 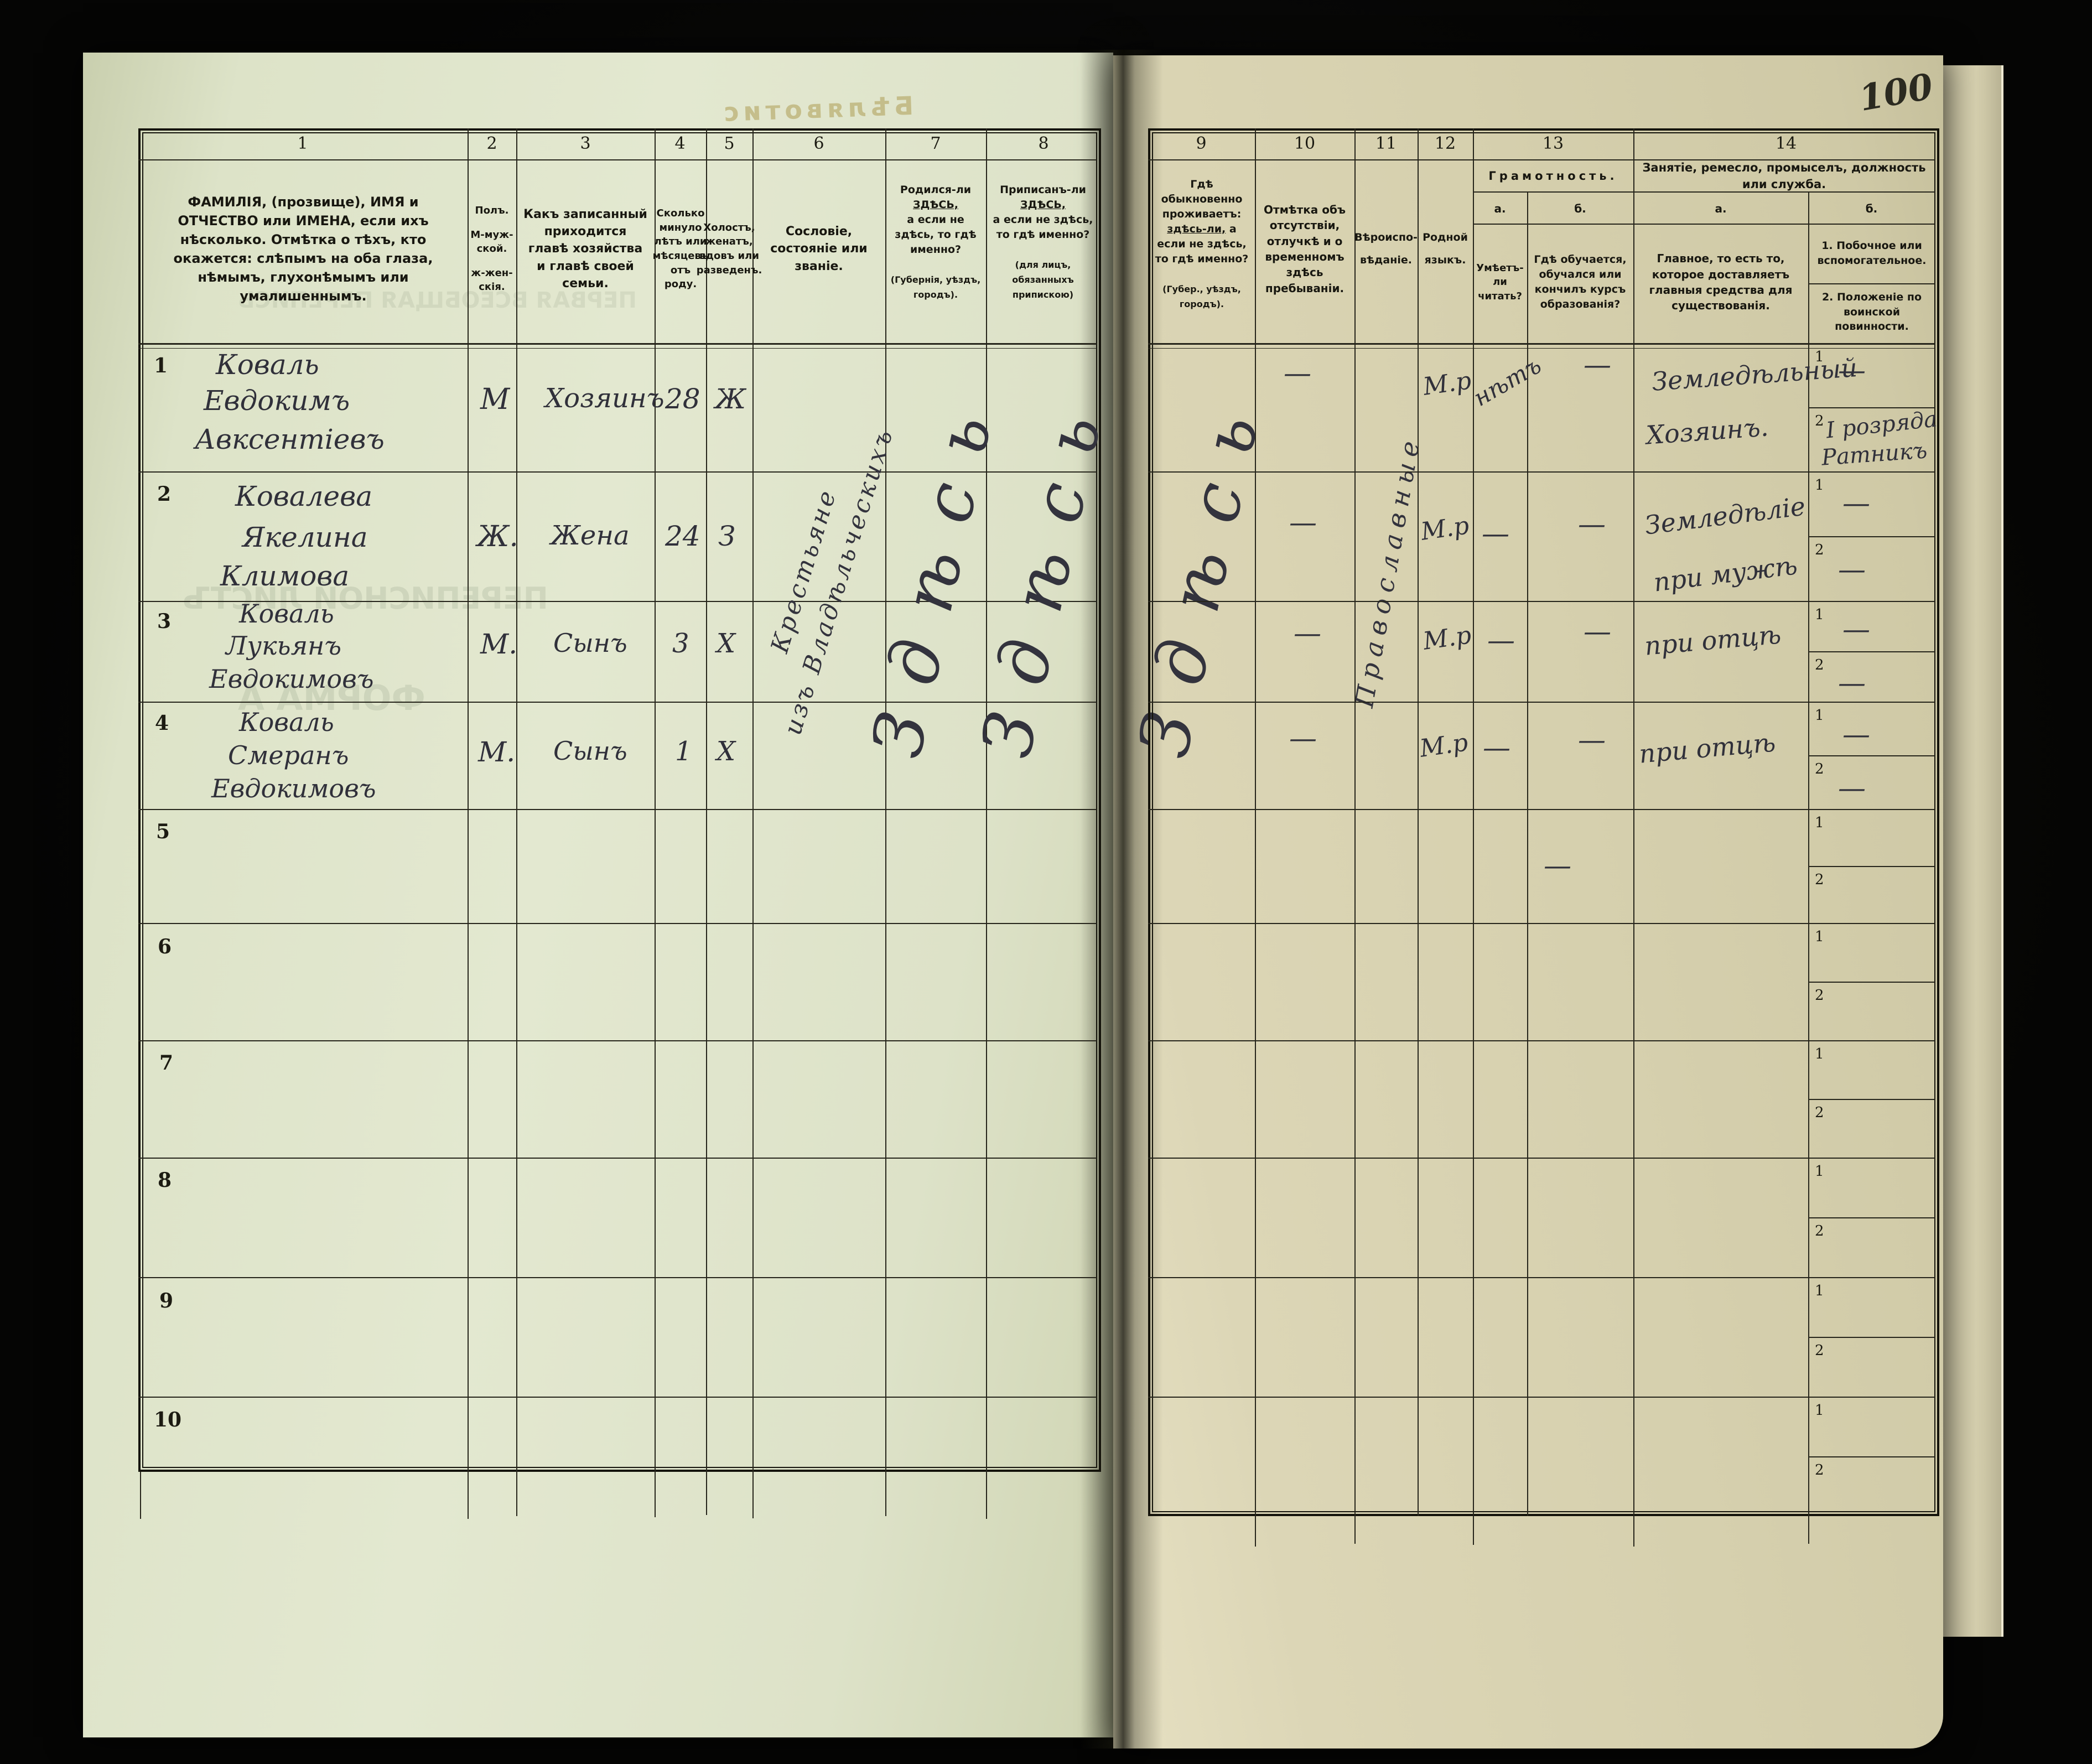 What do you see at coordinates (585, 143) in the screenshot?
I see `column-number-3: 3` at bounding box center [585, 143].